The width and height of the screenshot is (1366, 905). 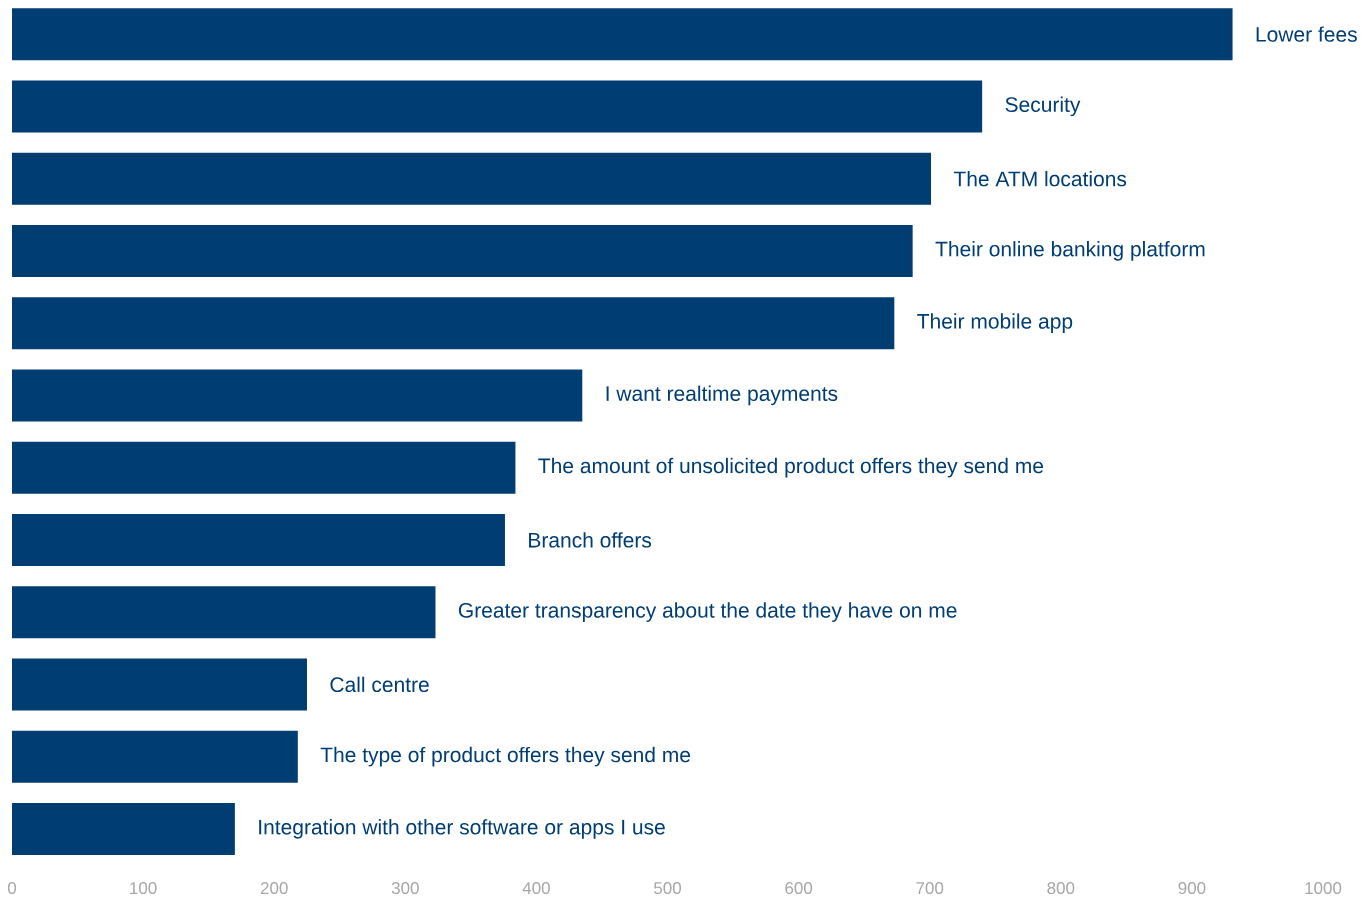 What do you see at coordinates (405, 888) in the screenshot?
I see `x-tick-label: 300` at bounding box center [405, 888].